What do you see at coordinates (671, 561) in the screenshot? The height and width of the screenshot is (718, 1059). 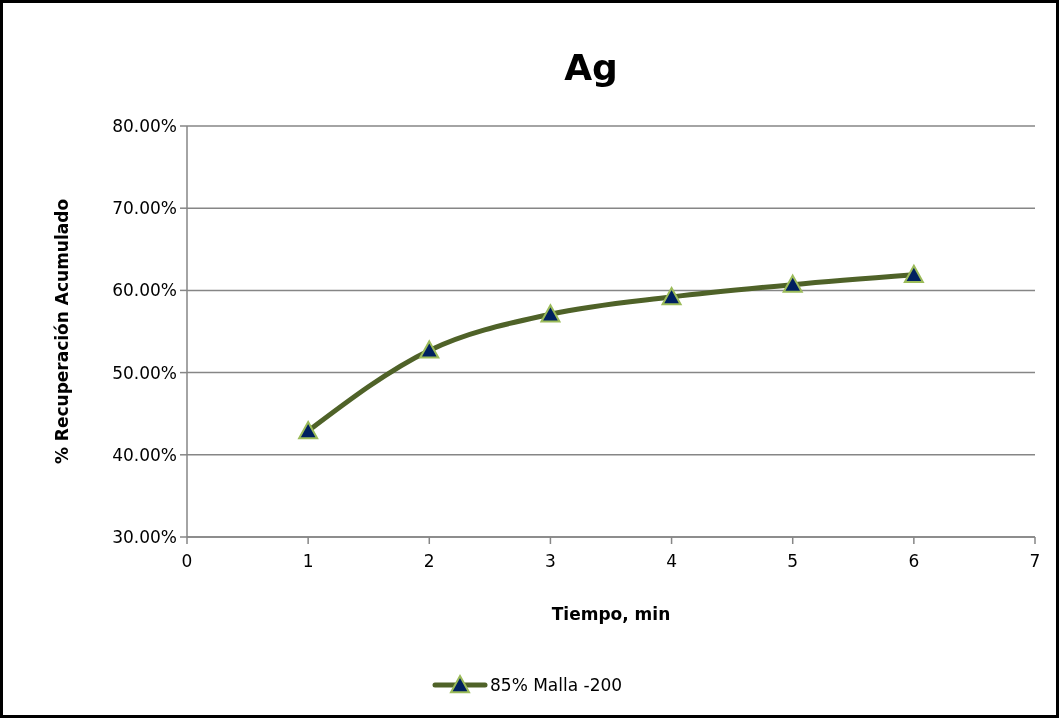 I see `x-tick-label: 4` at bounding box center [671, 561].